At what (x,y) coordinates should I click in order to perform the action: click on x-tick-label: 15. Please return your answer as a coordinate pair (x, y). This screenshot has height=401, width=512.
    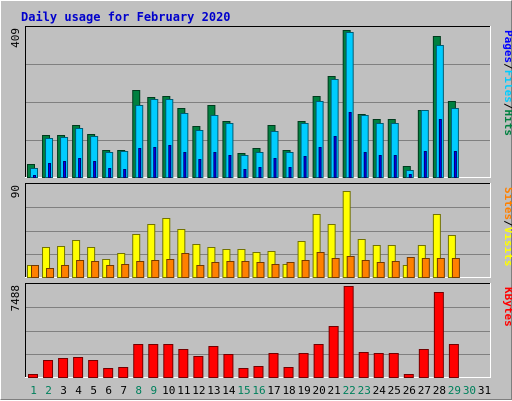
    Looking at the image, I should click on (243, 390).